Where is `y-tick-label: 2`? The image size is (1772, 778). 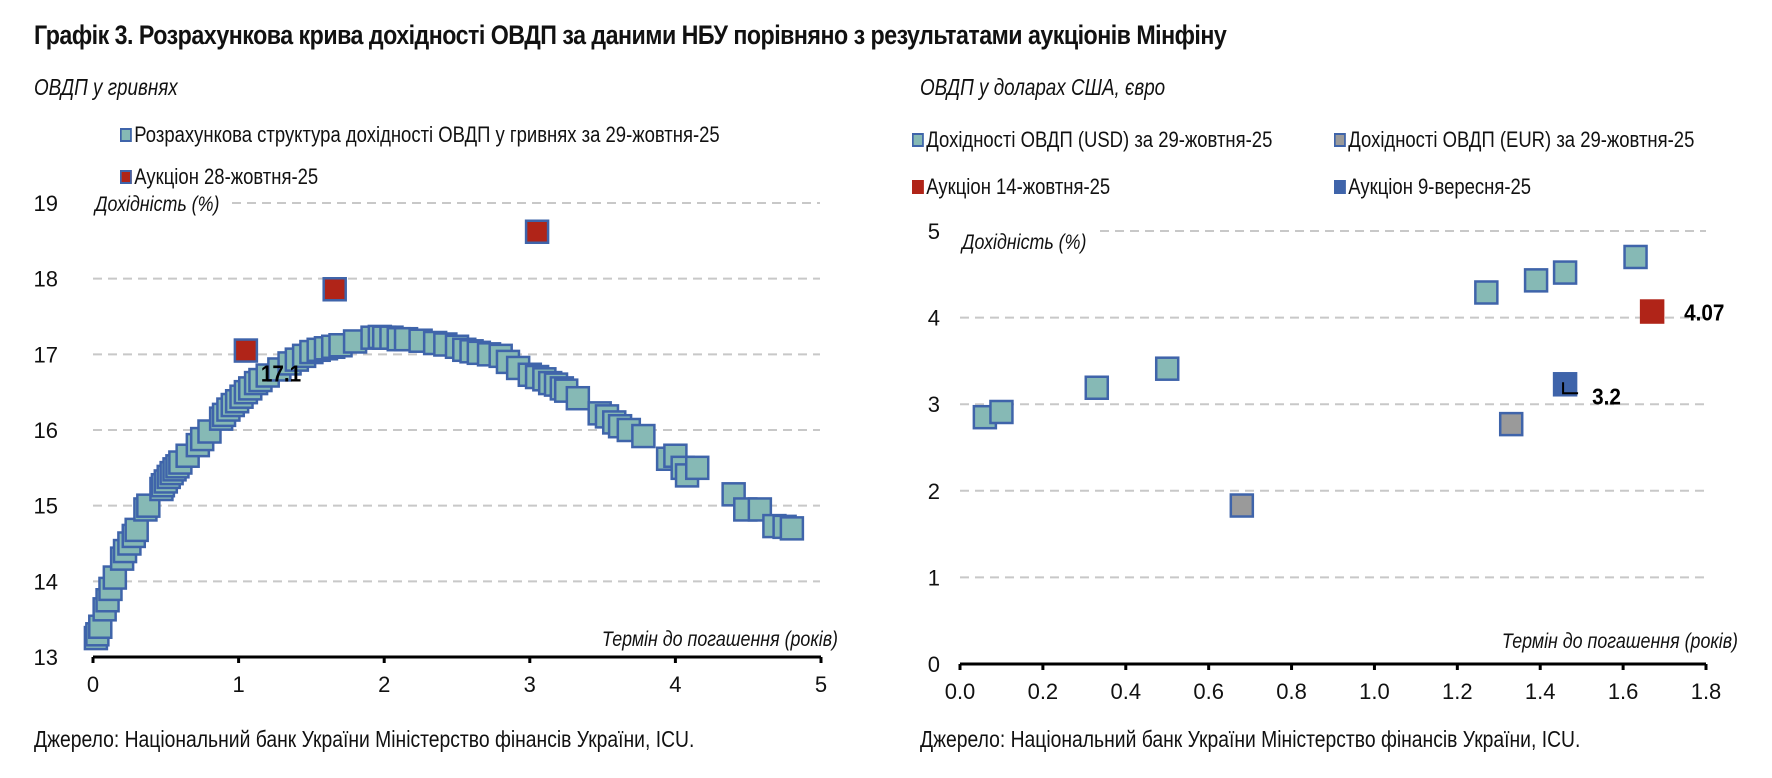
y-tick-label: 2 is located at coordinates (934, 491).